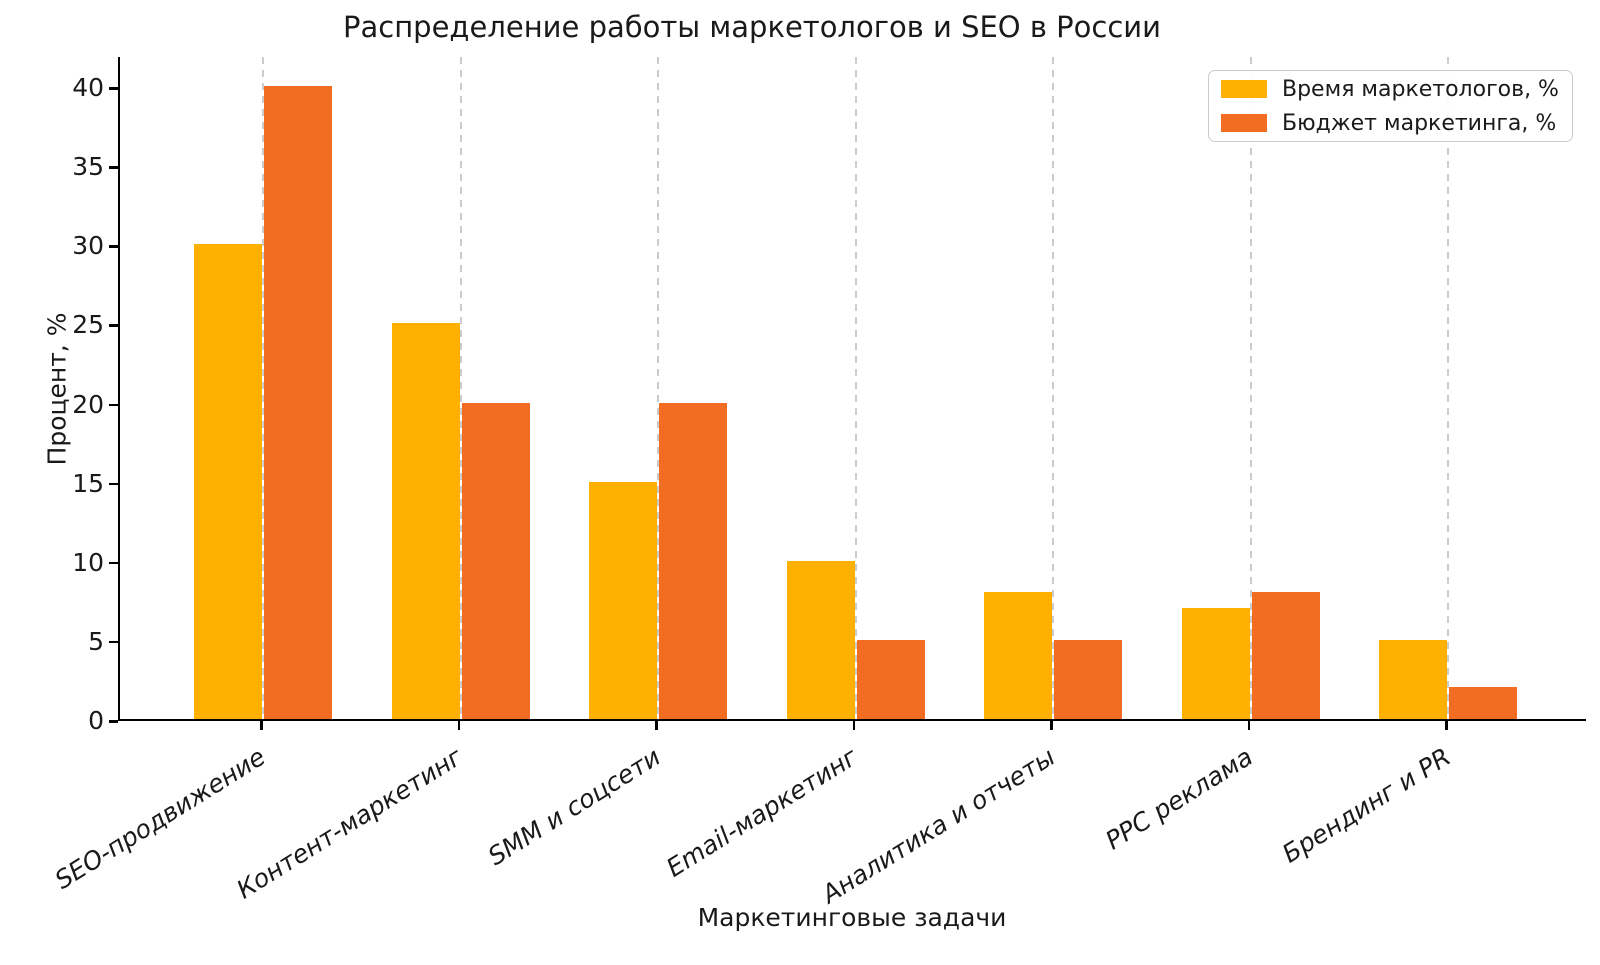 The width and height of the screenshot is (1600, 965). What do you see at coordinates (88, 87) in the screenshot?
I see `y-tick-label: 40` at bounding box center [88, 87].